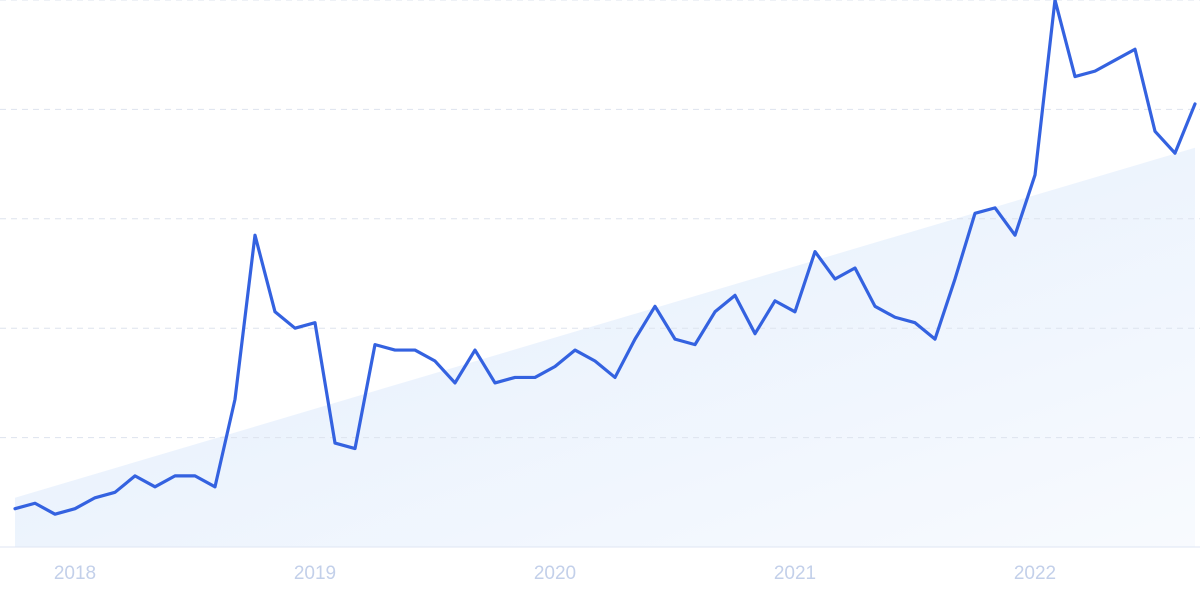 This screenshot has width=1200, height=599. What do you see at coordinates (315, 573) in the screenshot?
I see `x-tick-label: 2019` at bounding box center [315, 573].